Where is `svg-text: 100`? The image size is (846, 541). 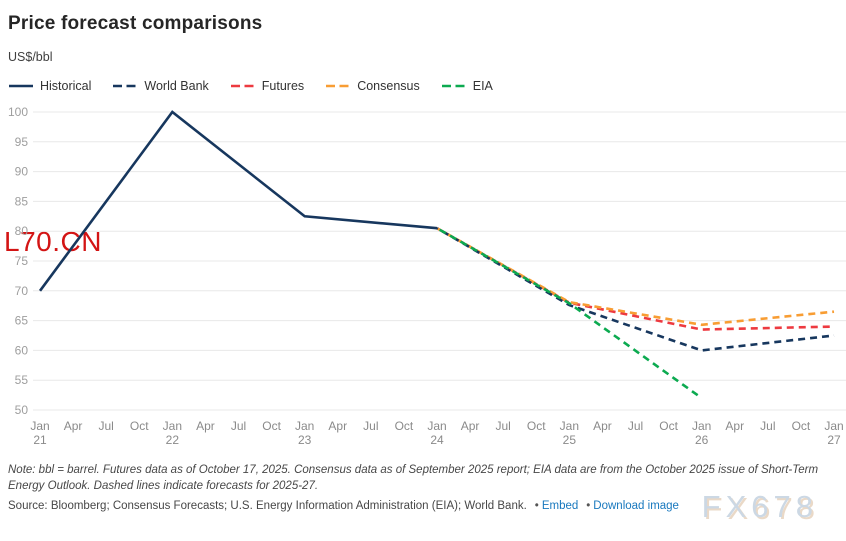 svg-text: 100 is located at coordinates (18, 112).